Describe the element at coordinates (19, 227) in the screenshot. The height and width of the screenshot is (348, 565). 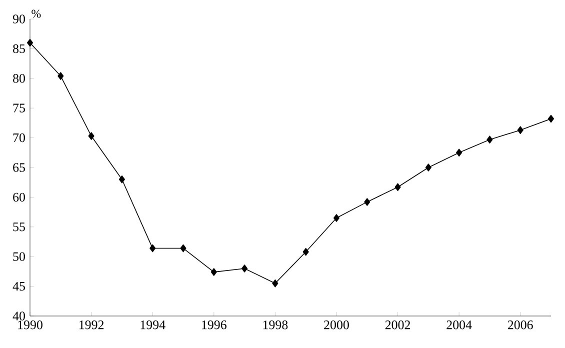
I see `y-tick-label: 55` at that location.